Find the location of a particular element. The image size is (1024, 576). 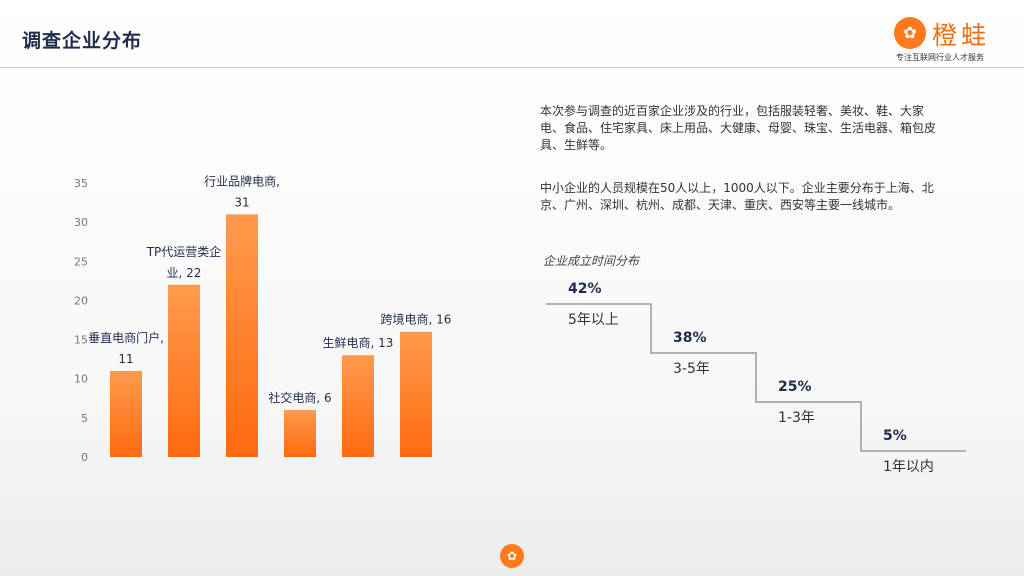

y-tick-label: 0 is located at coordinates (84, 457).